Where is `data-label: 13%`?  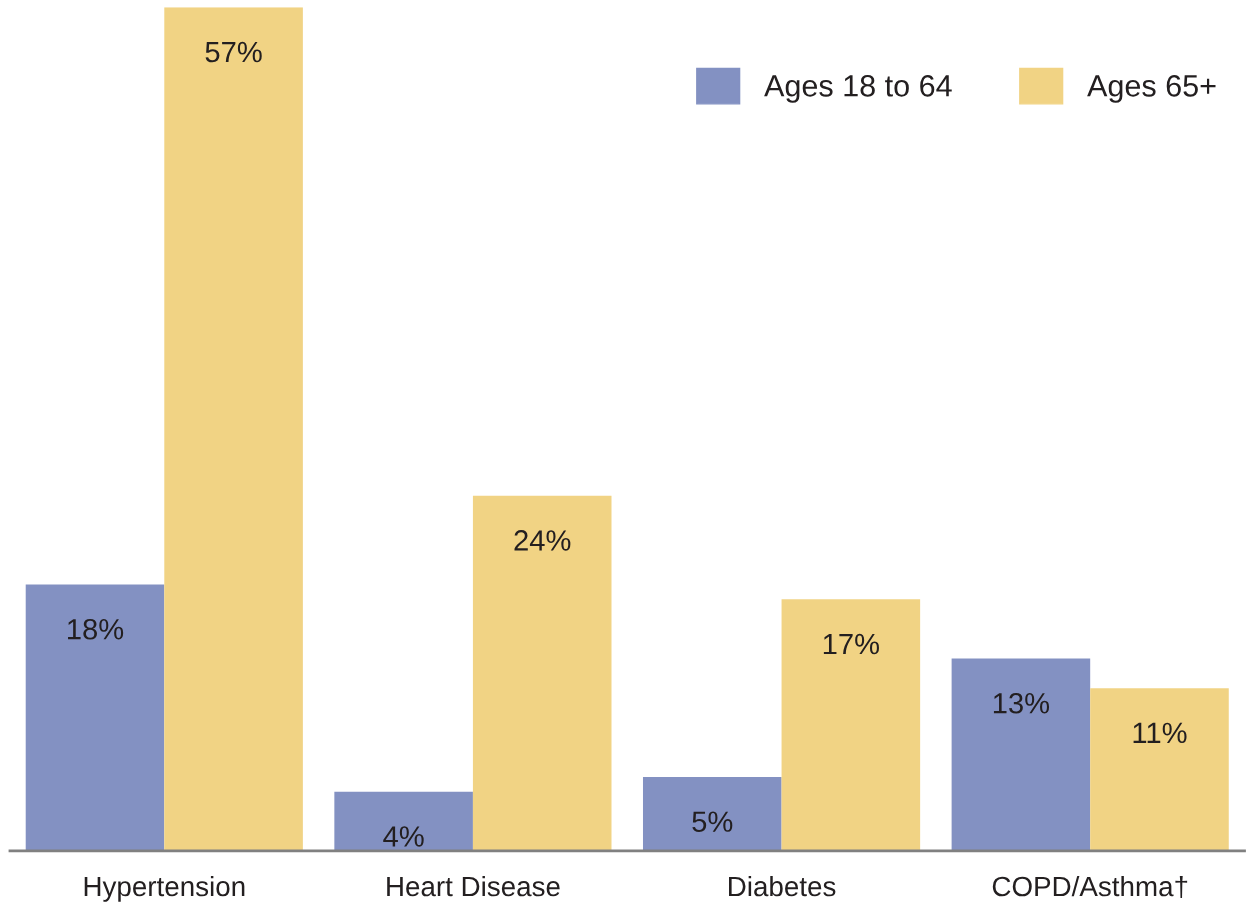
data-label: 13% is located at coordinates (1021, 703).